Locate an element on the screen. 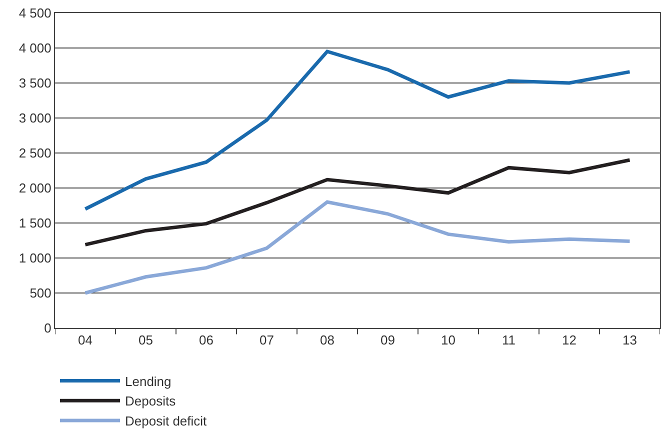 This screenshot has width=661, height=443. x-tick-label: 10 is located at coordinates (448, 340).